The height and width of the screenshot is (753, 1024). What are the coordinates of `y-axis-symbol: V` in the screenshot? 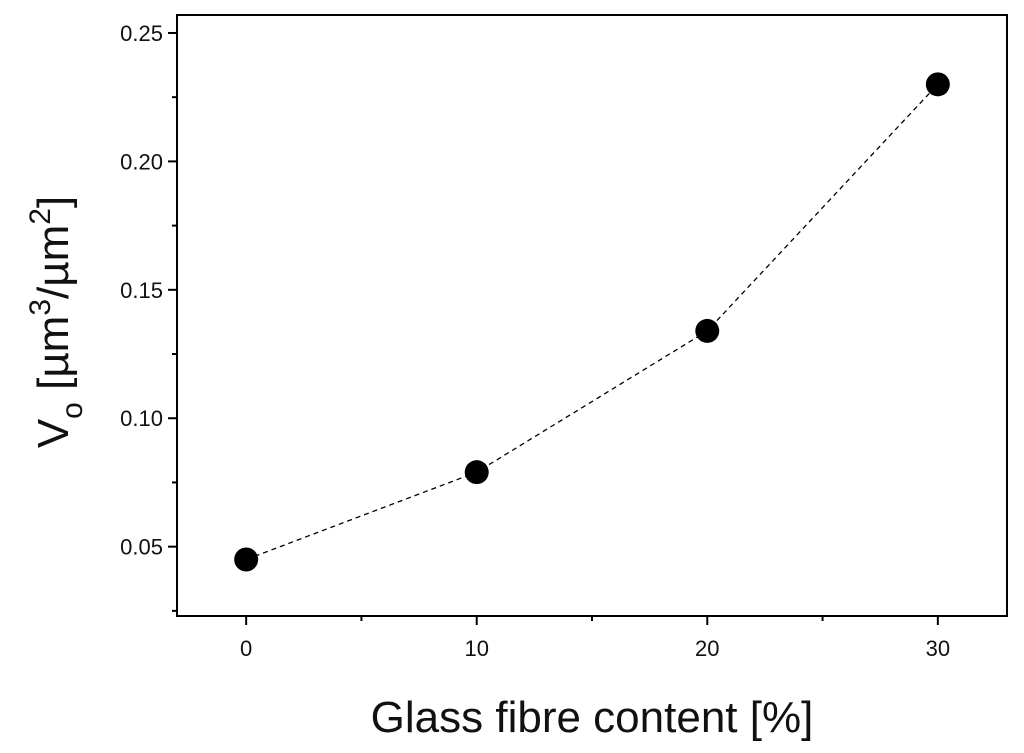 It's located at (53, 433).